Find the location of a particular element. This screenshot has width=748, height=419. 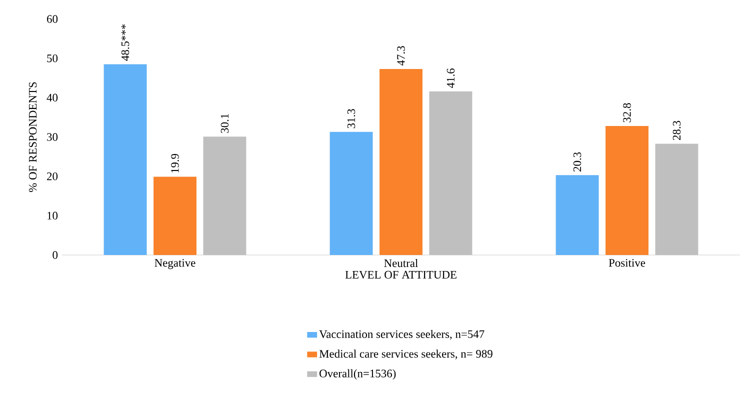

y-tick-label: 20 is located at coordinates (52, 176).